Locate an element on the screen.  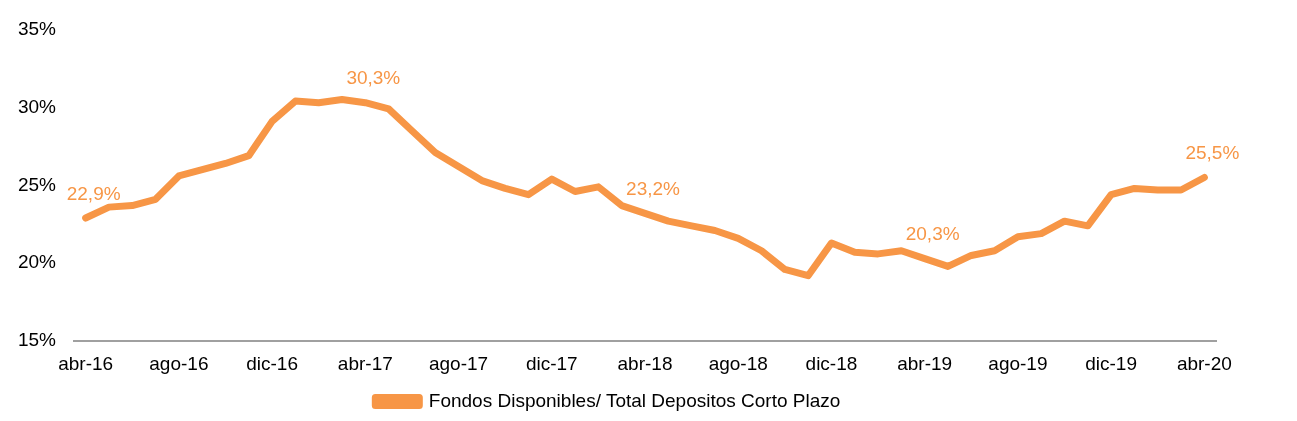
x-tick-label: abr-17 is located at coordinates (365, 363).